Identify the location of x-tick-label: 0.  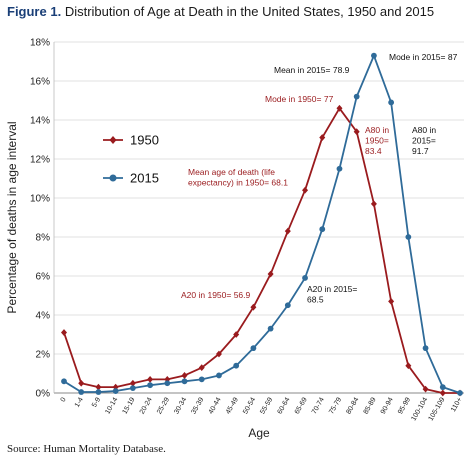
(64, 399).